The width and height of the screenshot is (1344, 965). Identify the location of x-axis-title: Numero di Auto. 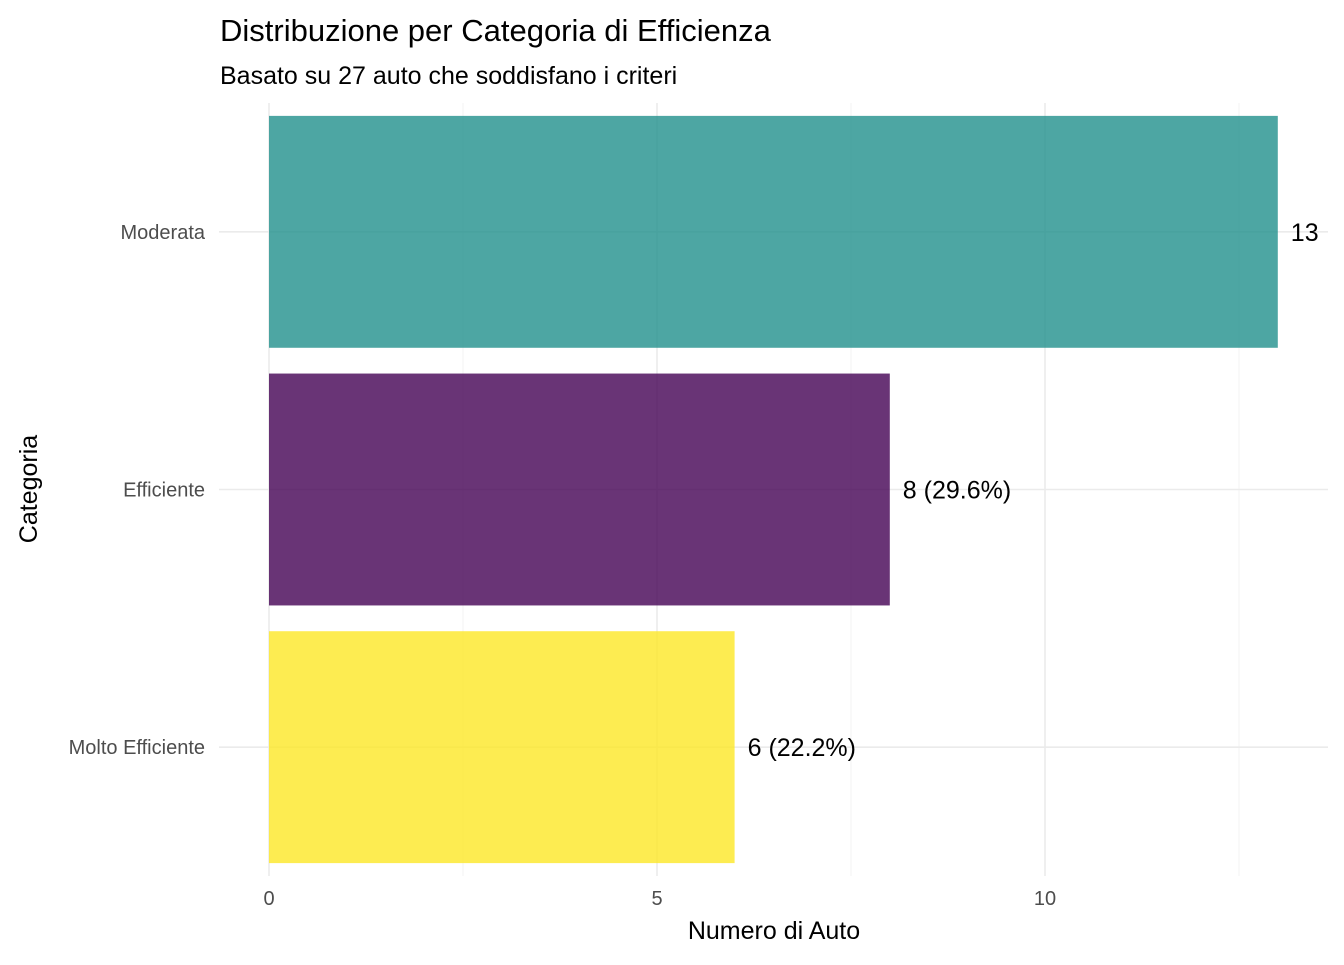
(774, 931).